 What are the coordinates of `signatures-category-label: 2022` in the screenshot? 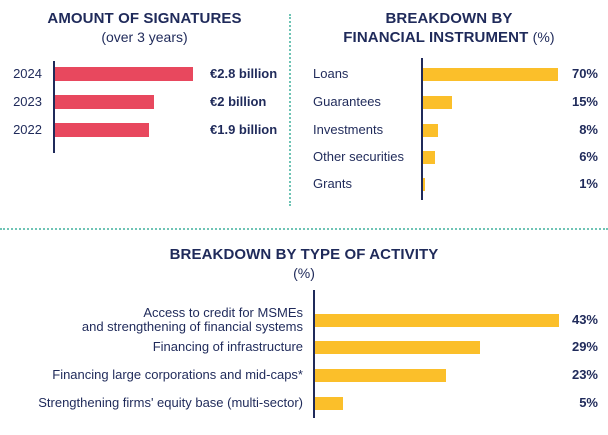 It's located at (21, 130).